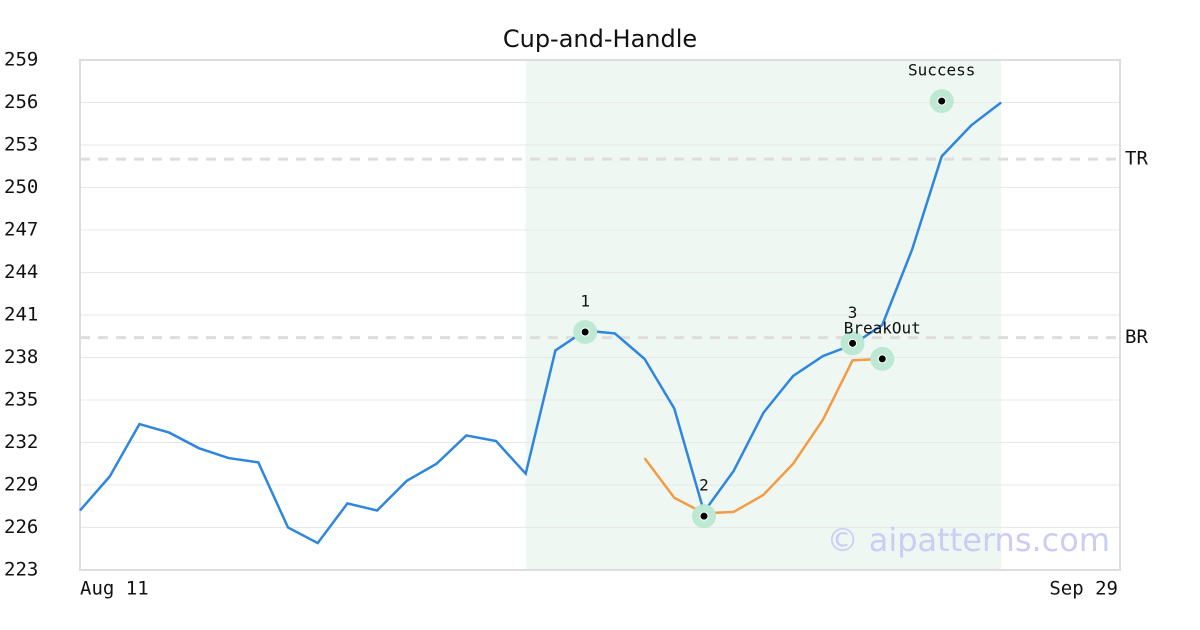 The image size is (1200, 630). What do you see at coordinates (1136, 159) in the screenshot?
I see `reference-label: TR` at bounding box center [1136, 159].